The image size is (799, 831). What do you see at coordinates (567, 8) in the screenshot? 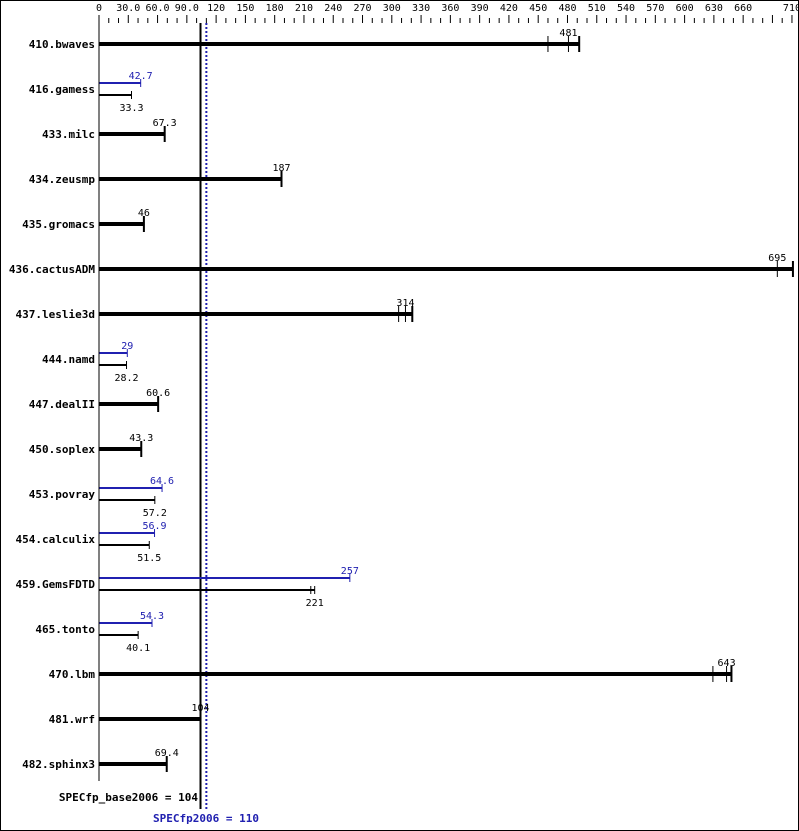
I see `x-tick-label: 480` at bounding box center [567, 8].